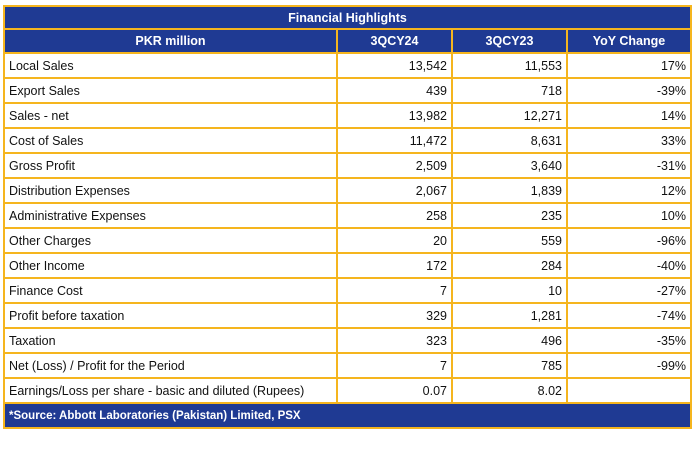 The width and height of the screenshot is (693, 462). I want to click on row-value-3qcy23: 12,271, so click(509, 115).